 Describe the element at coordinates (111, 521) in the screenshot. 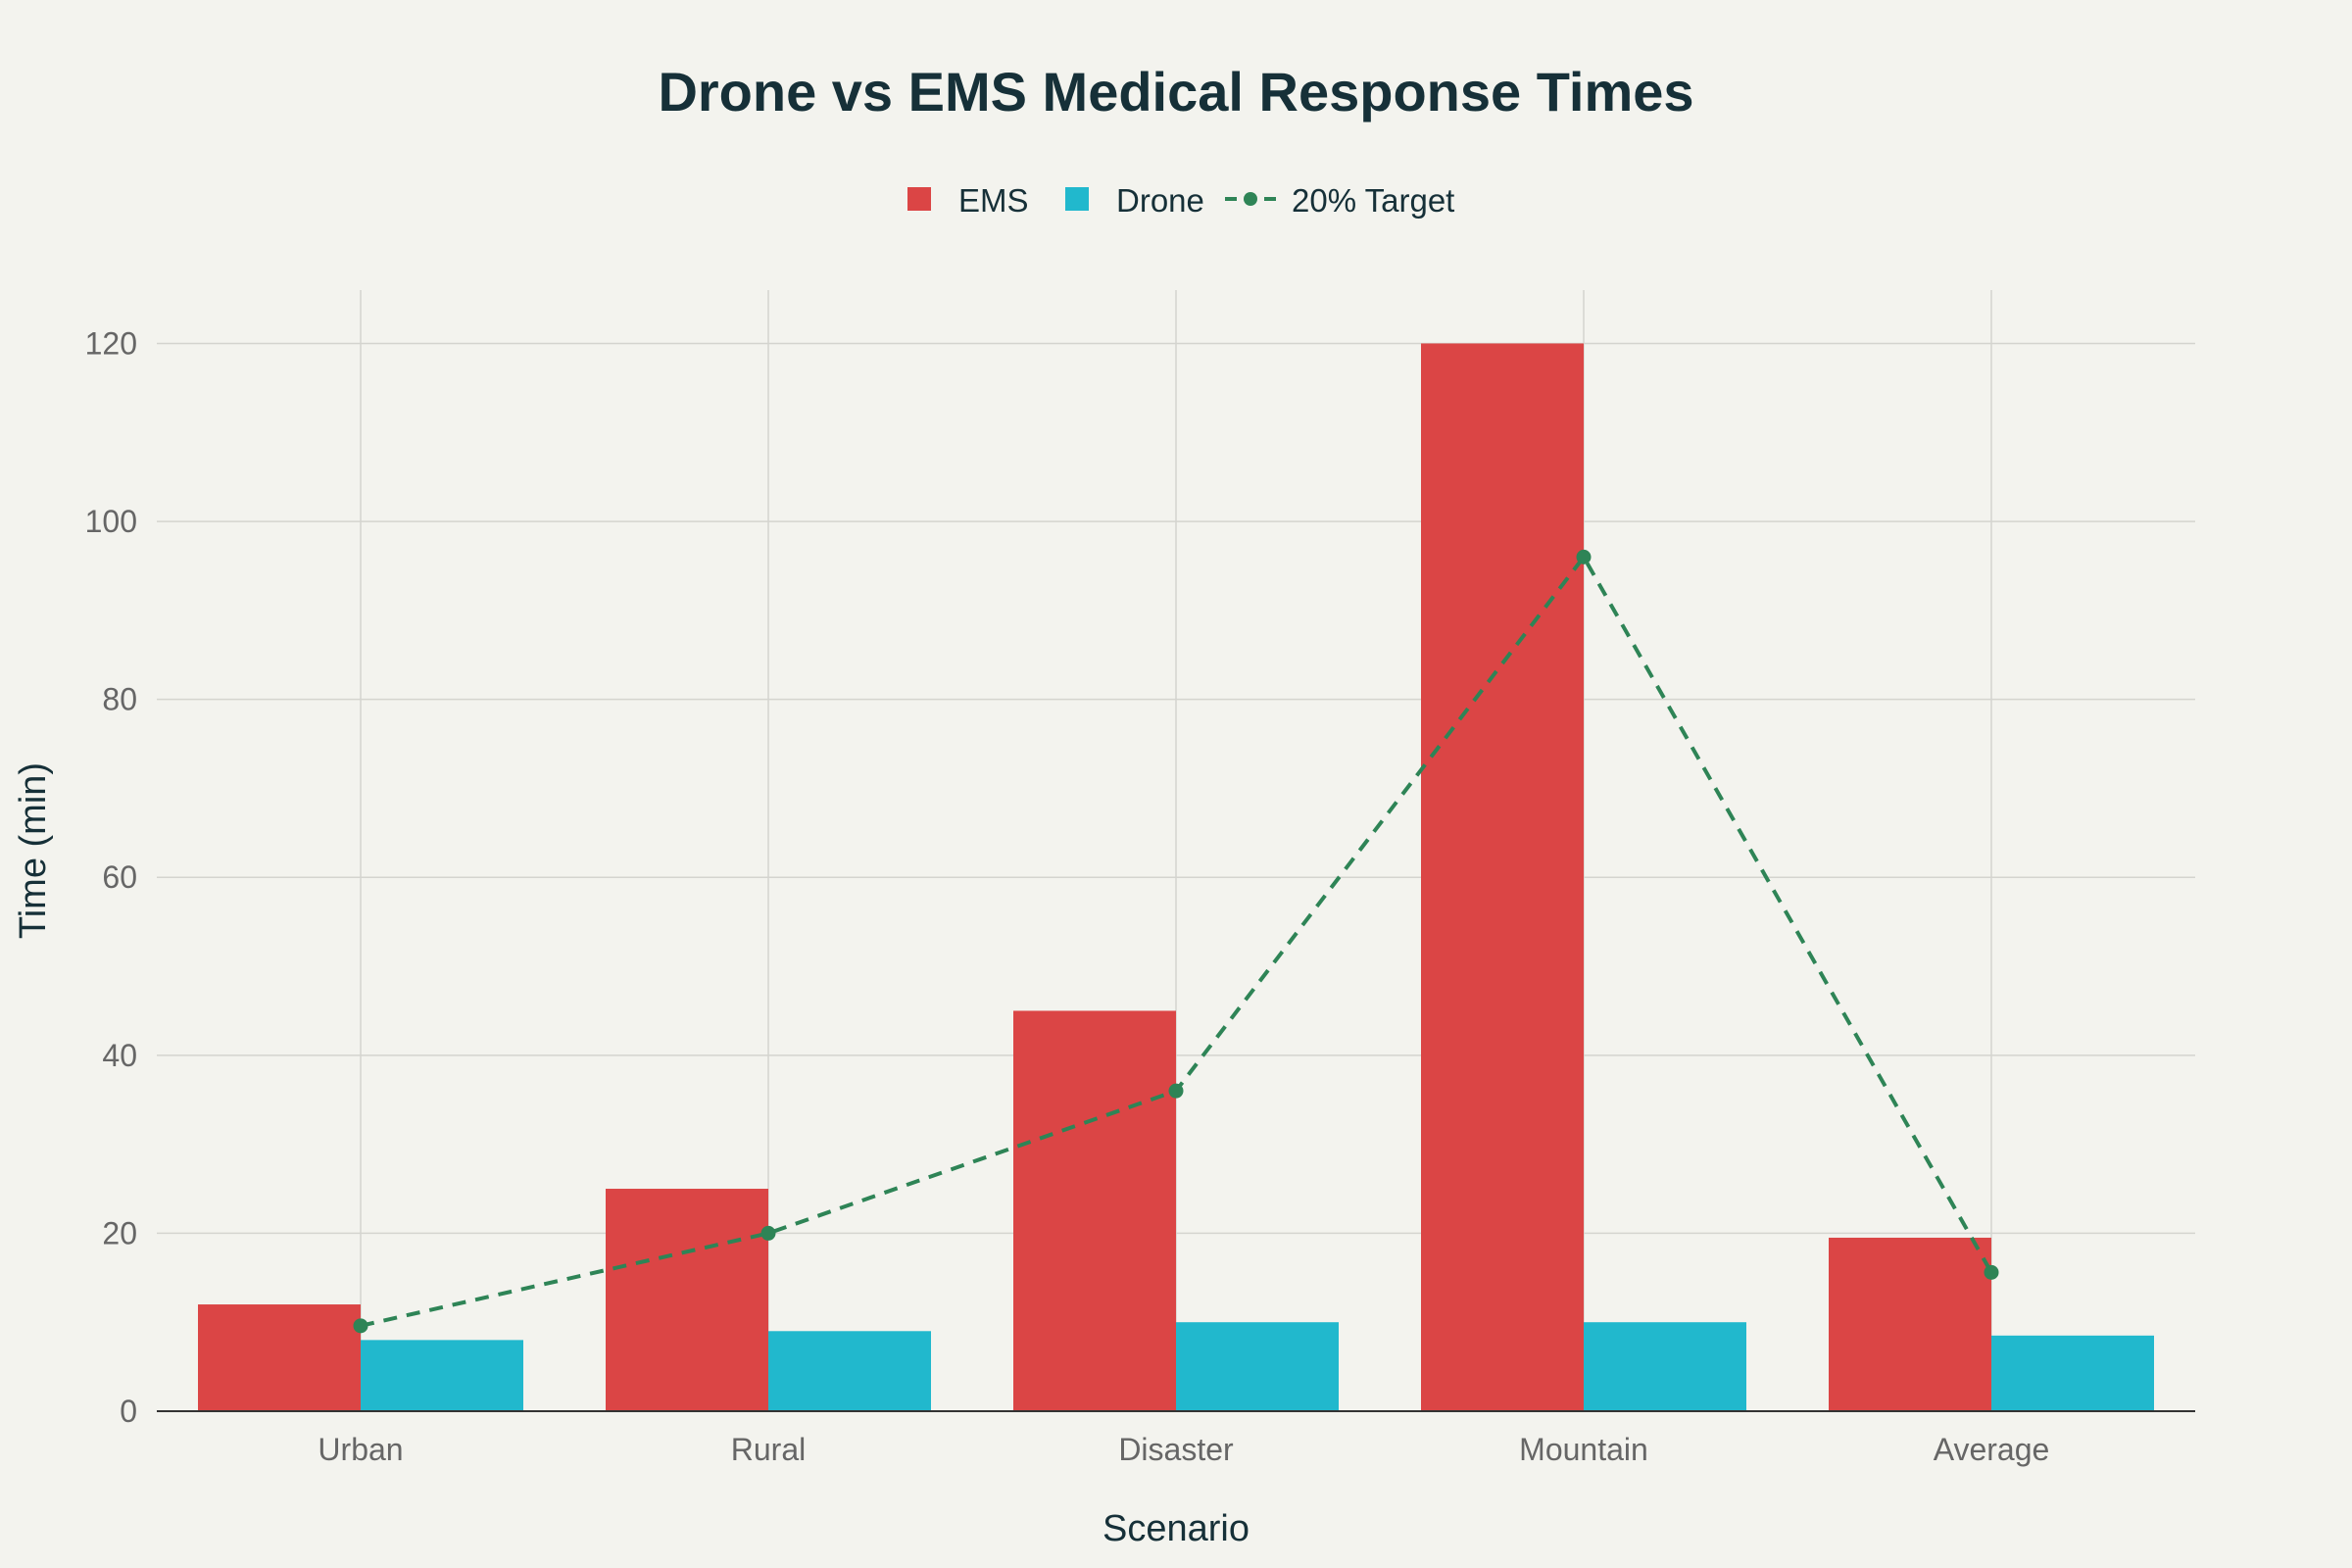

I see `y-tick-label: 100` at that location.